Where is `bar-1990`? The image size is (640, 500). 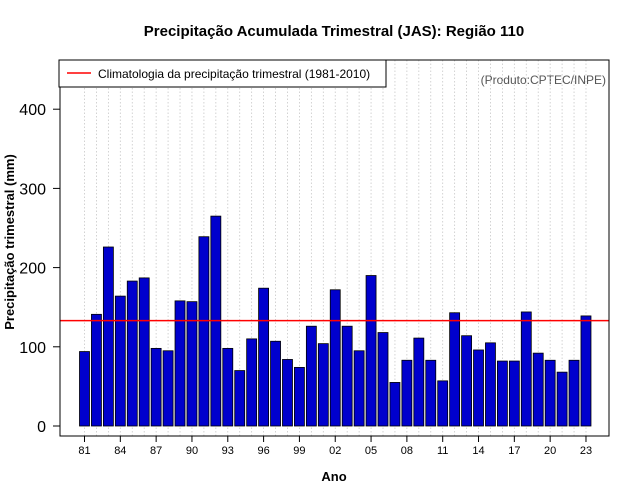 bar-1990 is located at coordinates (192, 364).